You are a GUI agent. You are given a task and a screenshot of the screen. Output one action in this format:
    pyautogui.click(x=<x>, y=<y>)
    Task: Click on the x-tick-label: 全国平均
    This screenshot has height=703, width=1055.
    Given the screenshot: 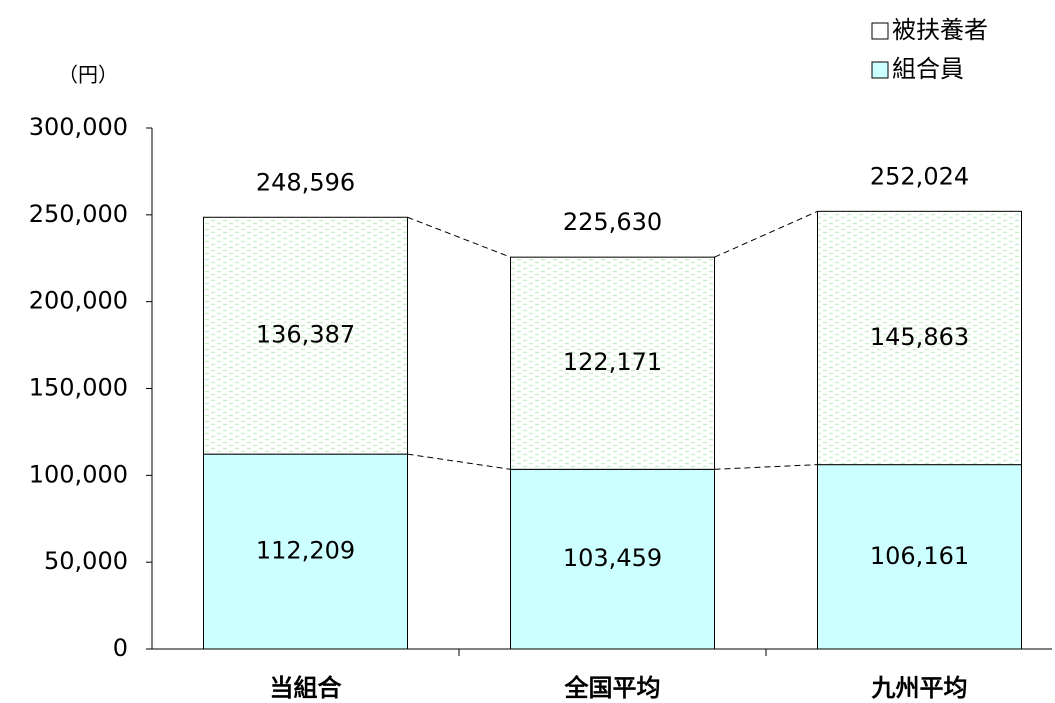 What is the action you would take?
    pyautogui.click(x=612, y=686)
    